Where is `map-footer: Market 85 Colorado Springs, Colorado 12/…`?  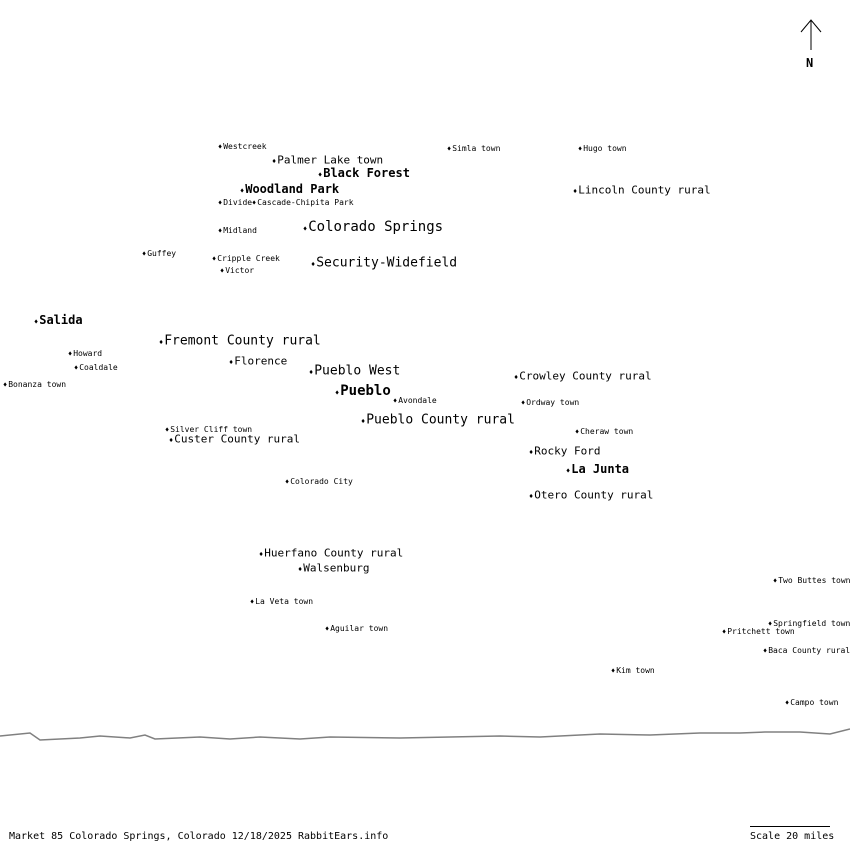 map-footer: Market 85 Colorado Springs, Colorado 12/… is located at coordinates (199, 836).